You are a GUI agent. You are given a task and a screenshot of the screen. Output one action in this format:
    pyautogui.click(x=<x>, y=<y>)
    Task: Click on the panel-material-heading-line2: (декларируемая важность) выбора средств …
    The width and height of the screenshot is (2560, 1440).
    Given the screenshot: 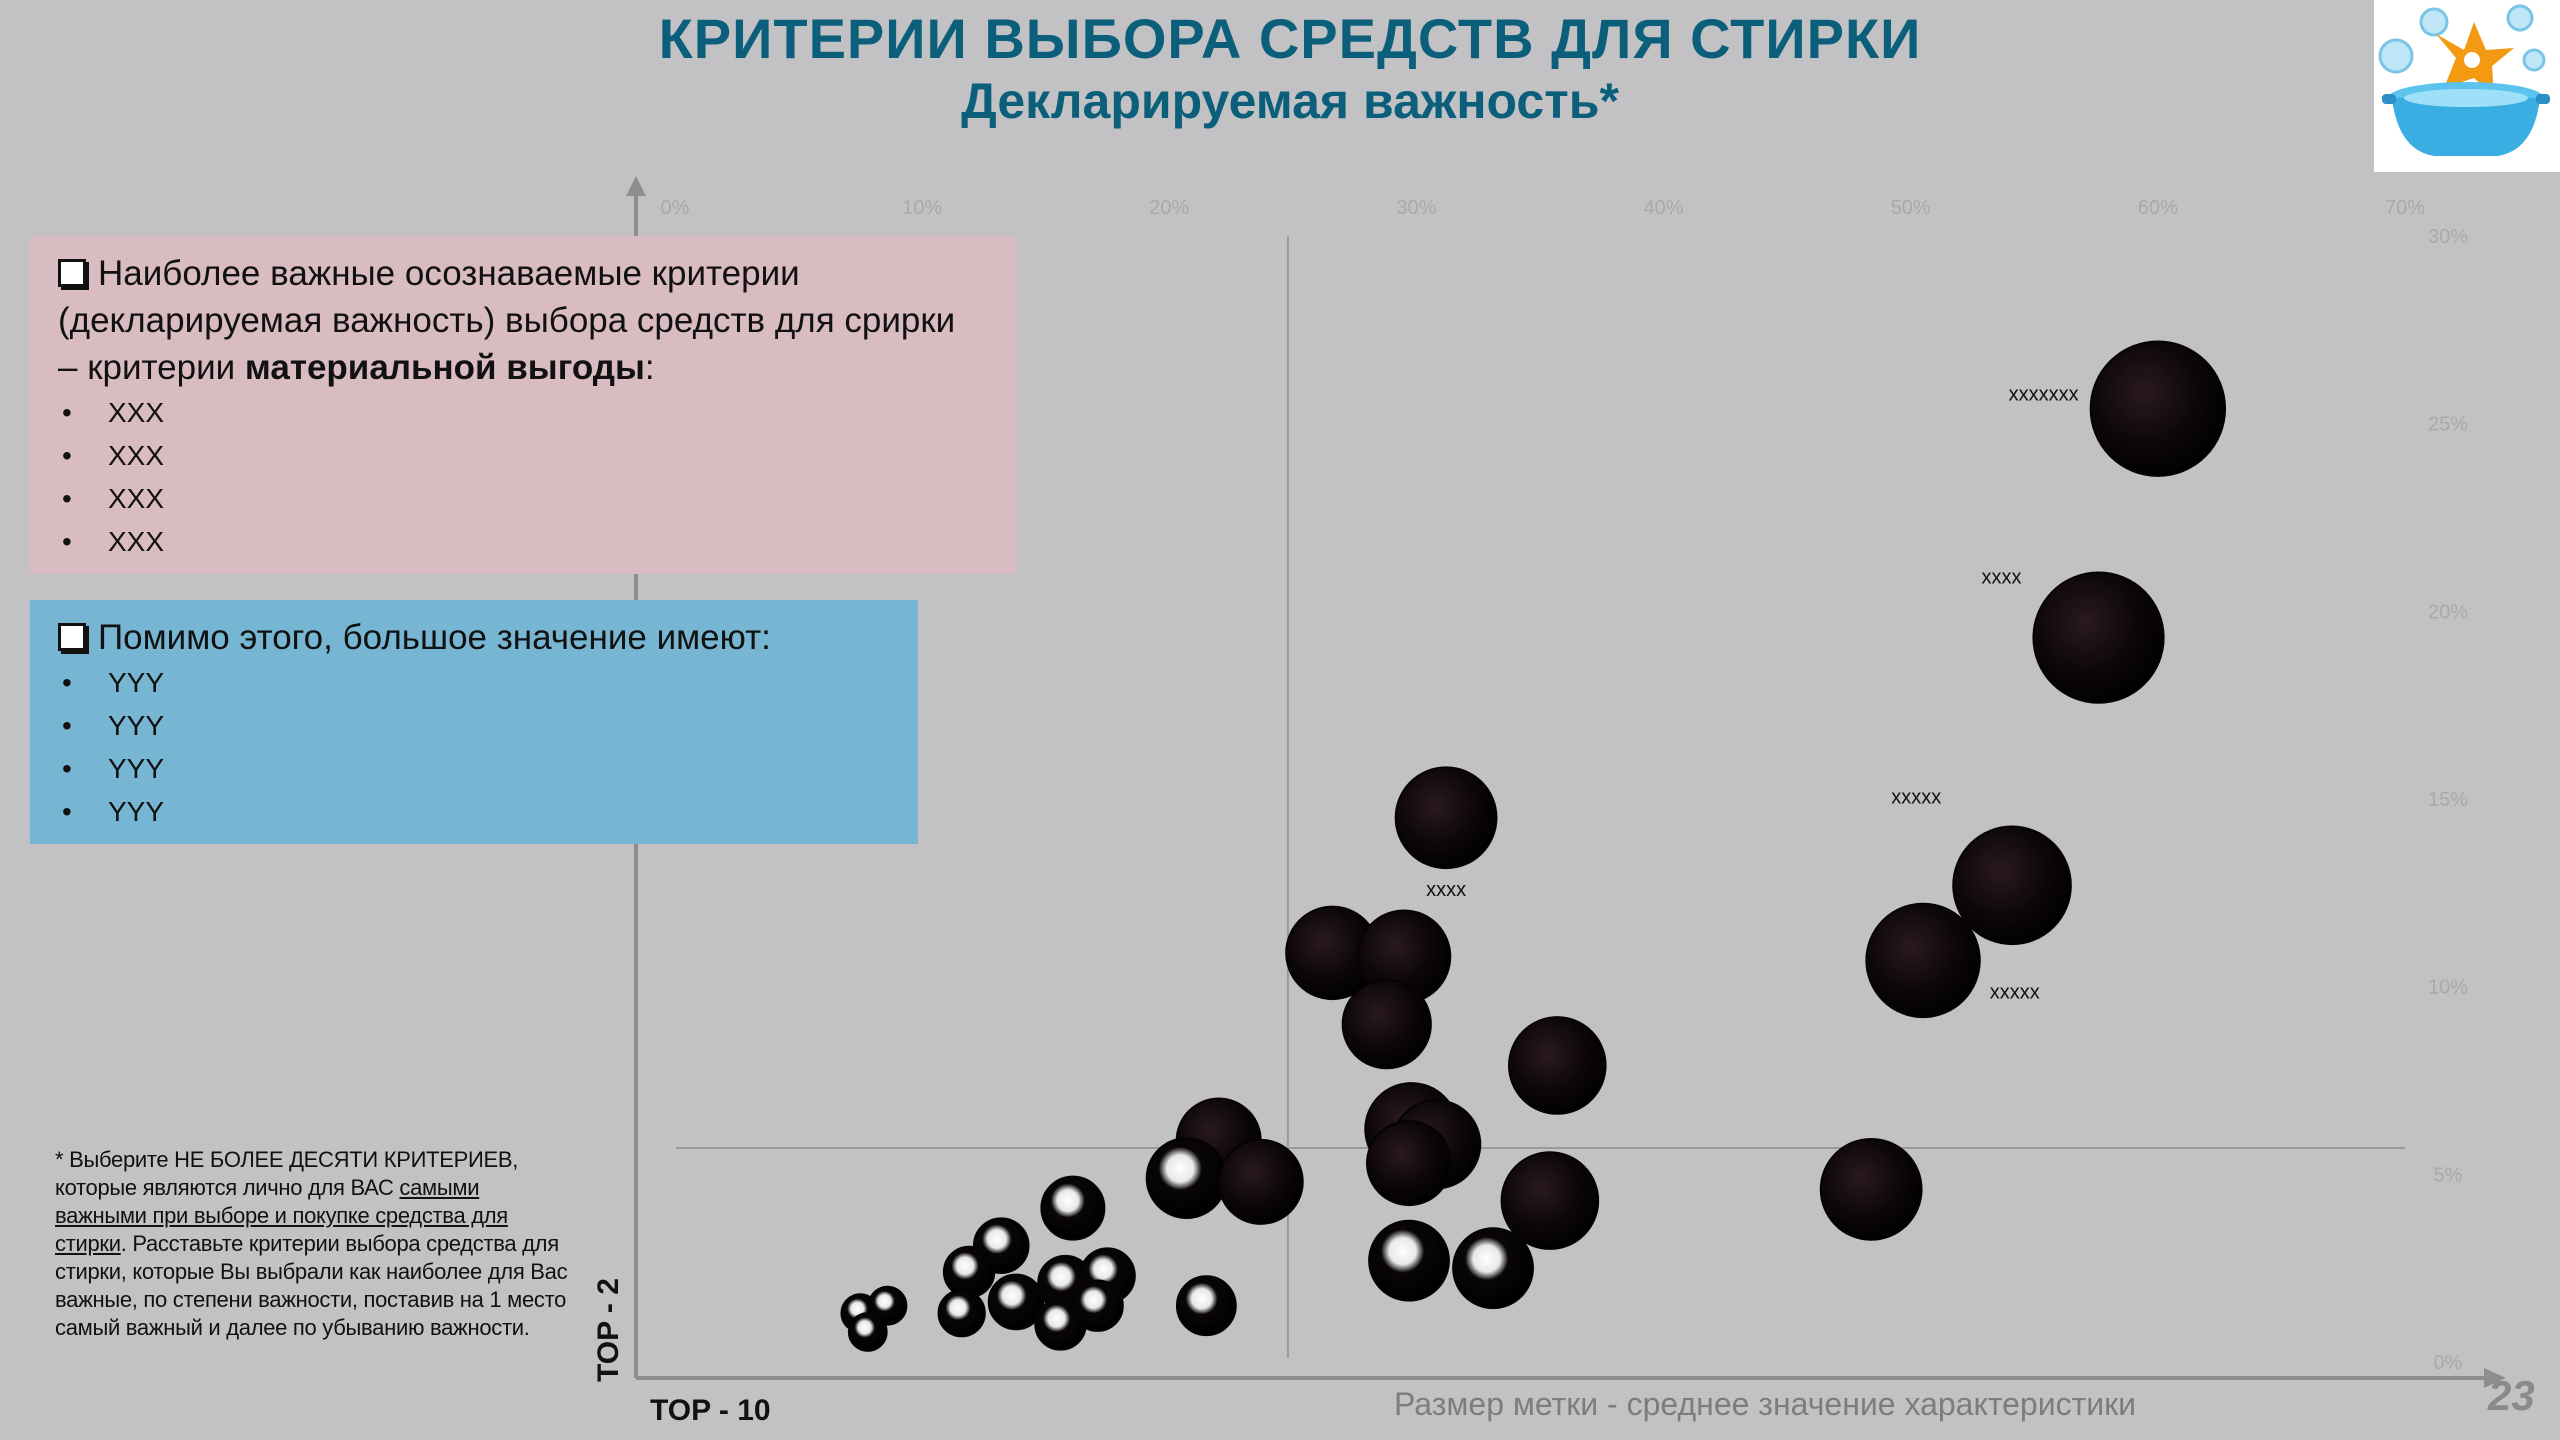 What is the action you would take?
    pyautogui.click(x=507, y=320)
    